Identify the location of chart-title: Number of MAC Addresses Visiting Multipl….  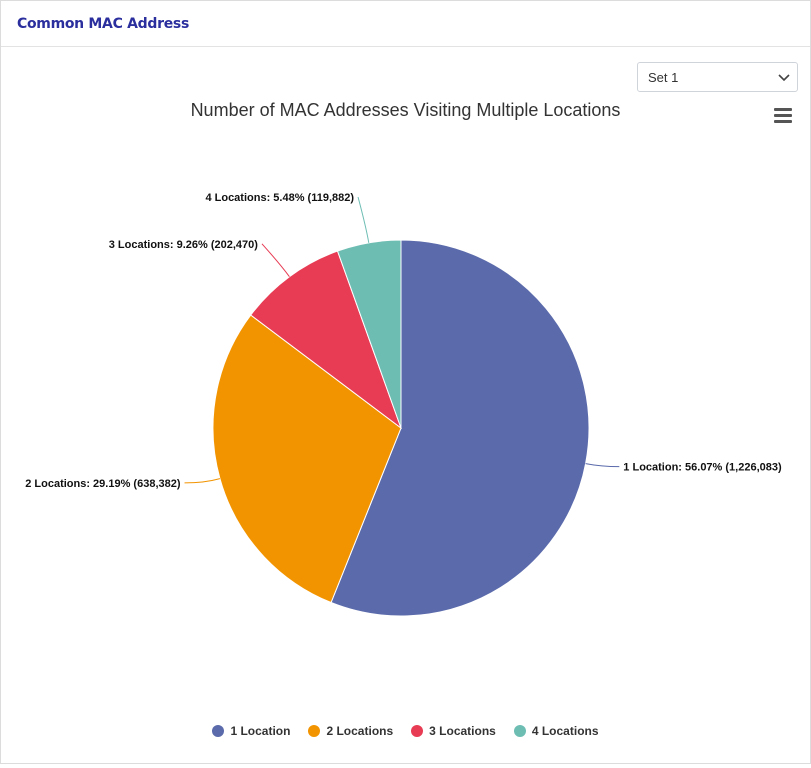
(405, 110).